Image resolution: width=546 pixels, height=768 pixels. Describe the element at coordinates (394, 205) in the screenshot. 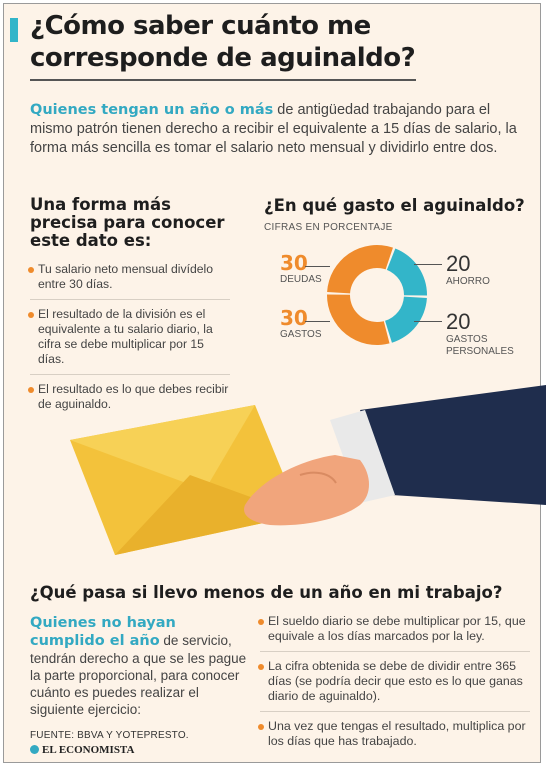

I see `chart-title: ¿En qué gasto el aguinaldo?` at that location.